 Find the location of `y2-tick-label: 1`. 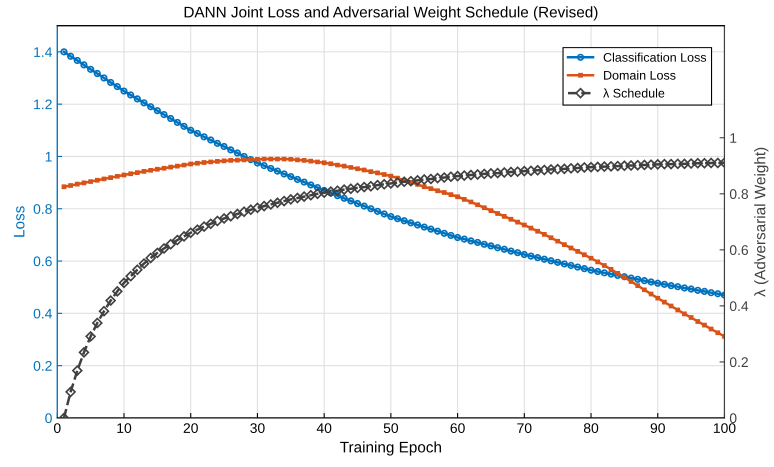

y2-tick-label: 1 is located at coordinates (733, 138).